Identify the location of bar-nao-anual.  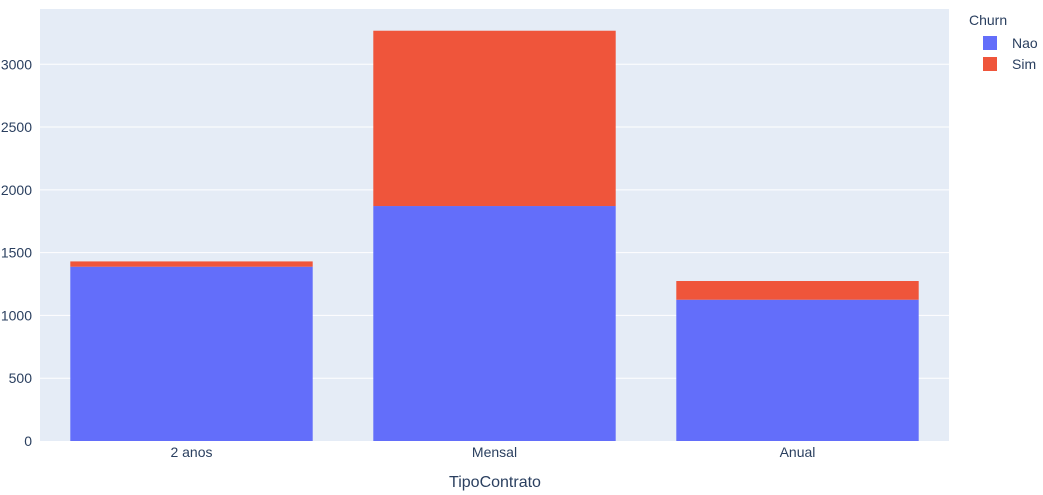
(797, 370).